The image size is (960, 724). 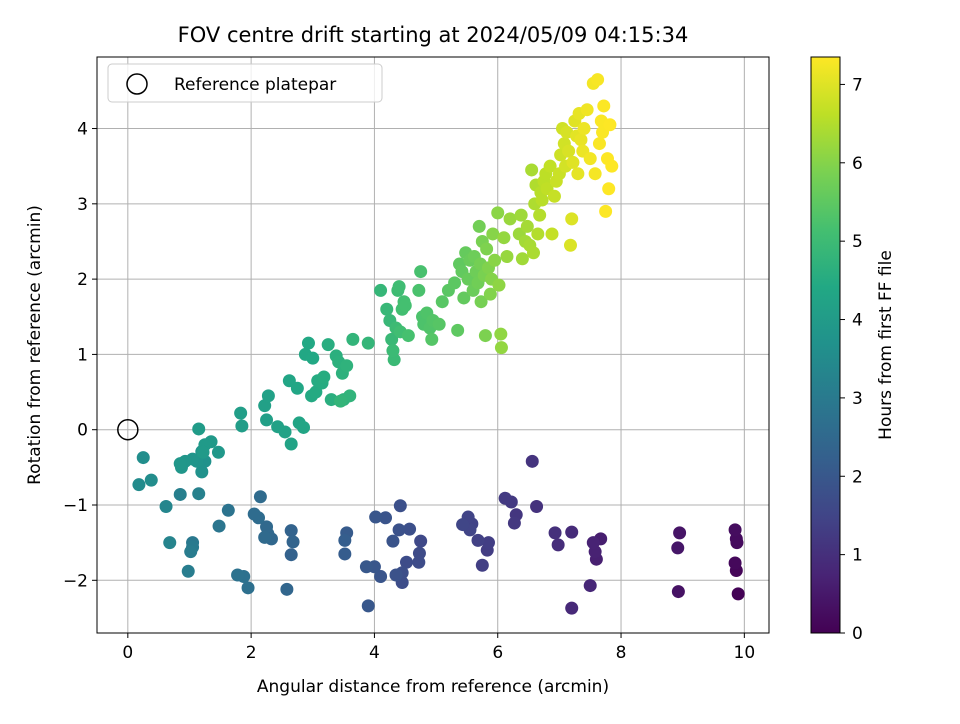 I want to click on colorbar-tick-label: 2, so click(x=857, y=477).